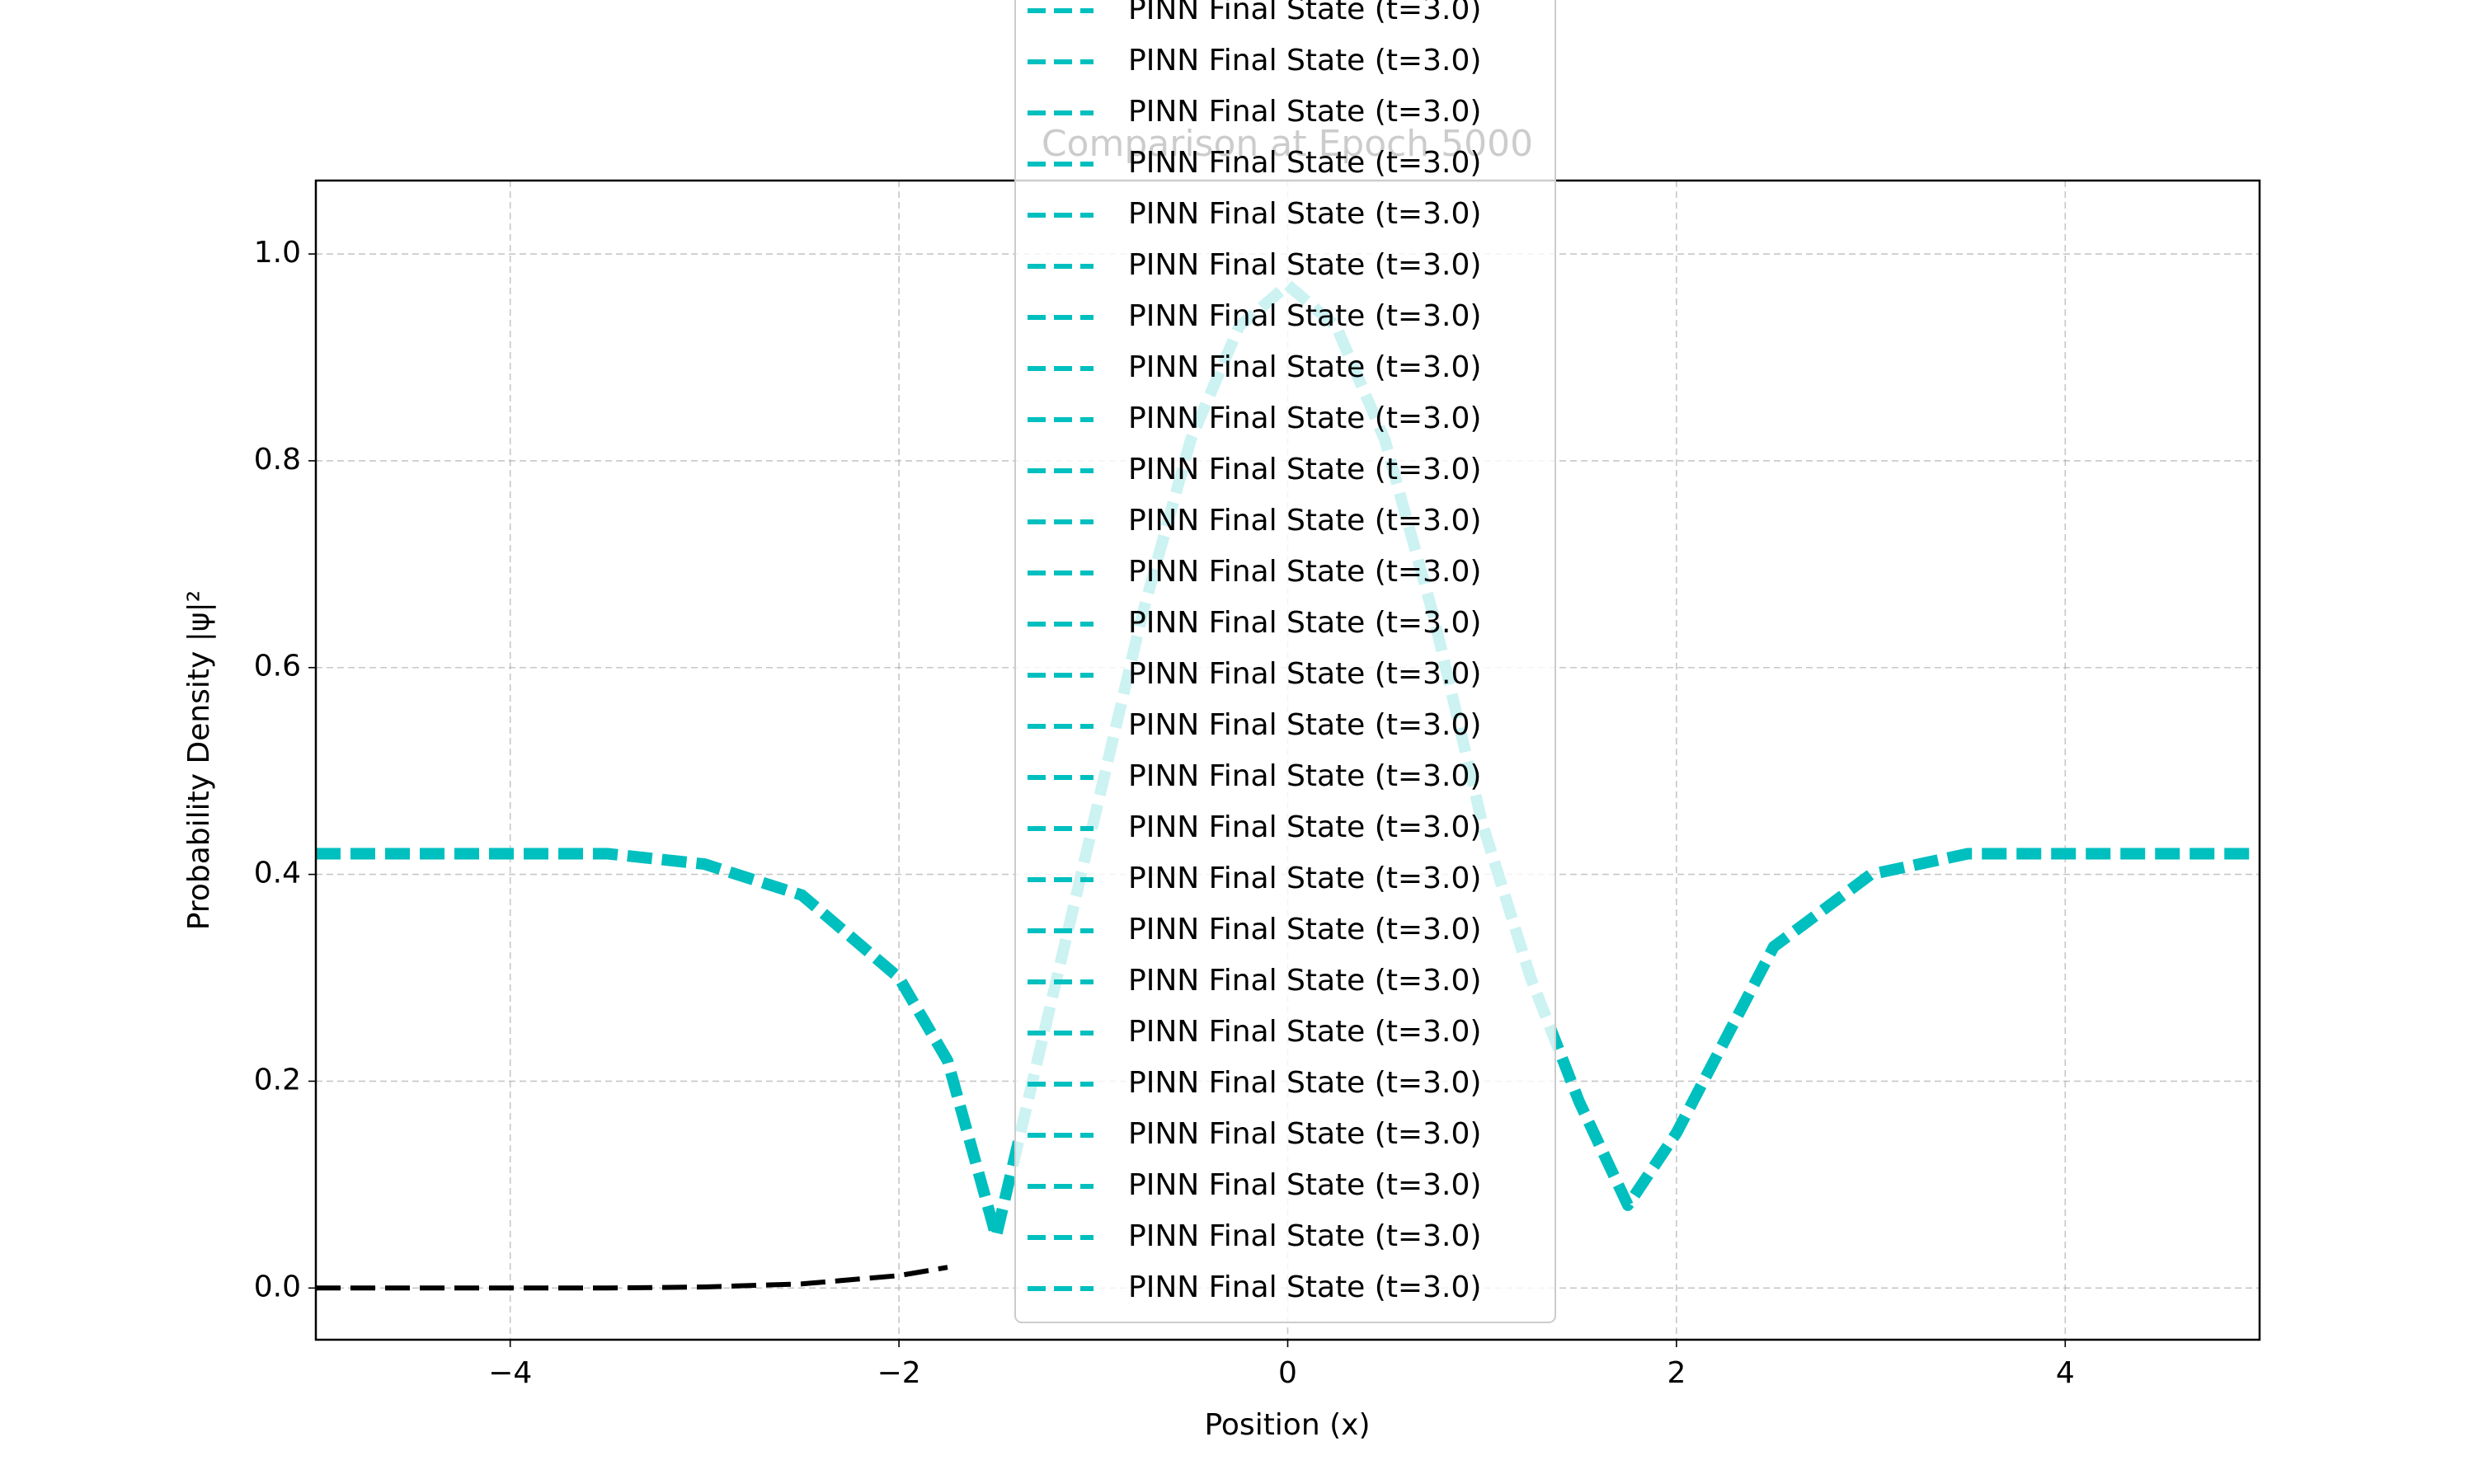 This screenshot has height=1484, width=2474. Describe the element at coordinates (2065, 1373) in the screenshot. I see `x-tick-label: 4` at that location.